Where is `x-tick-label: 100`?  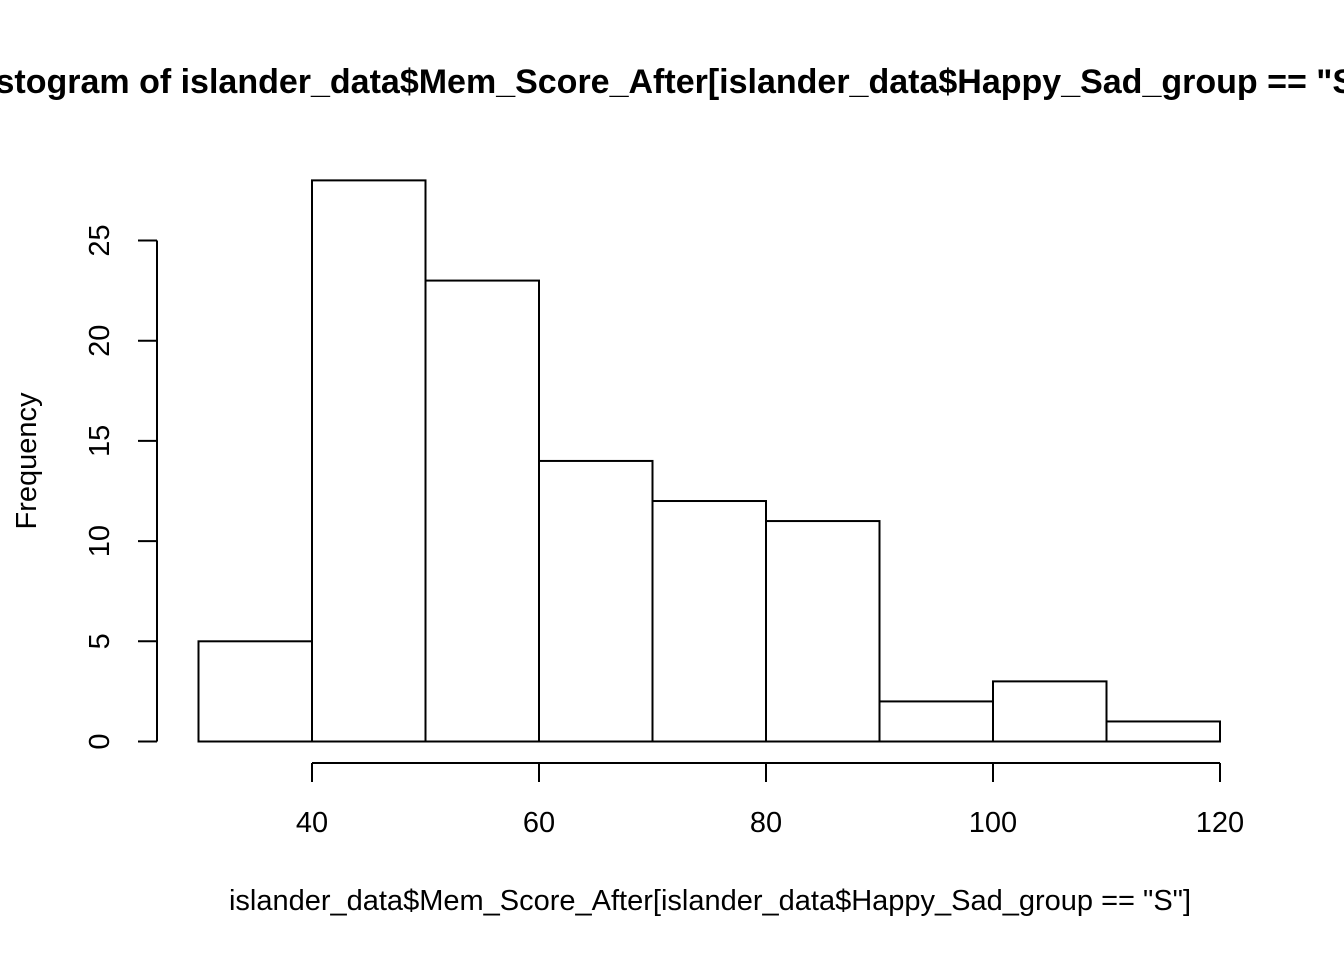 x-tick-label: 100 is located at coordinates (993, 823).